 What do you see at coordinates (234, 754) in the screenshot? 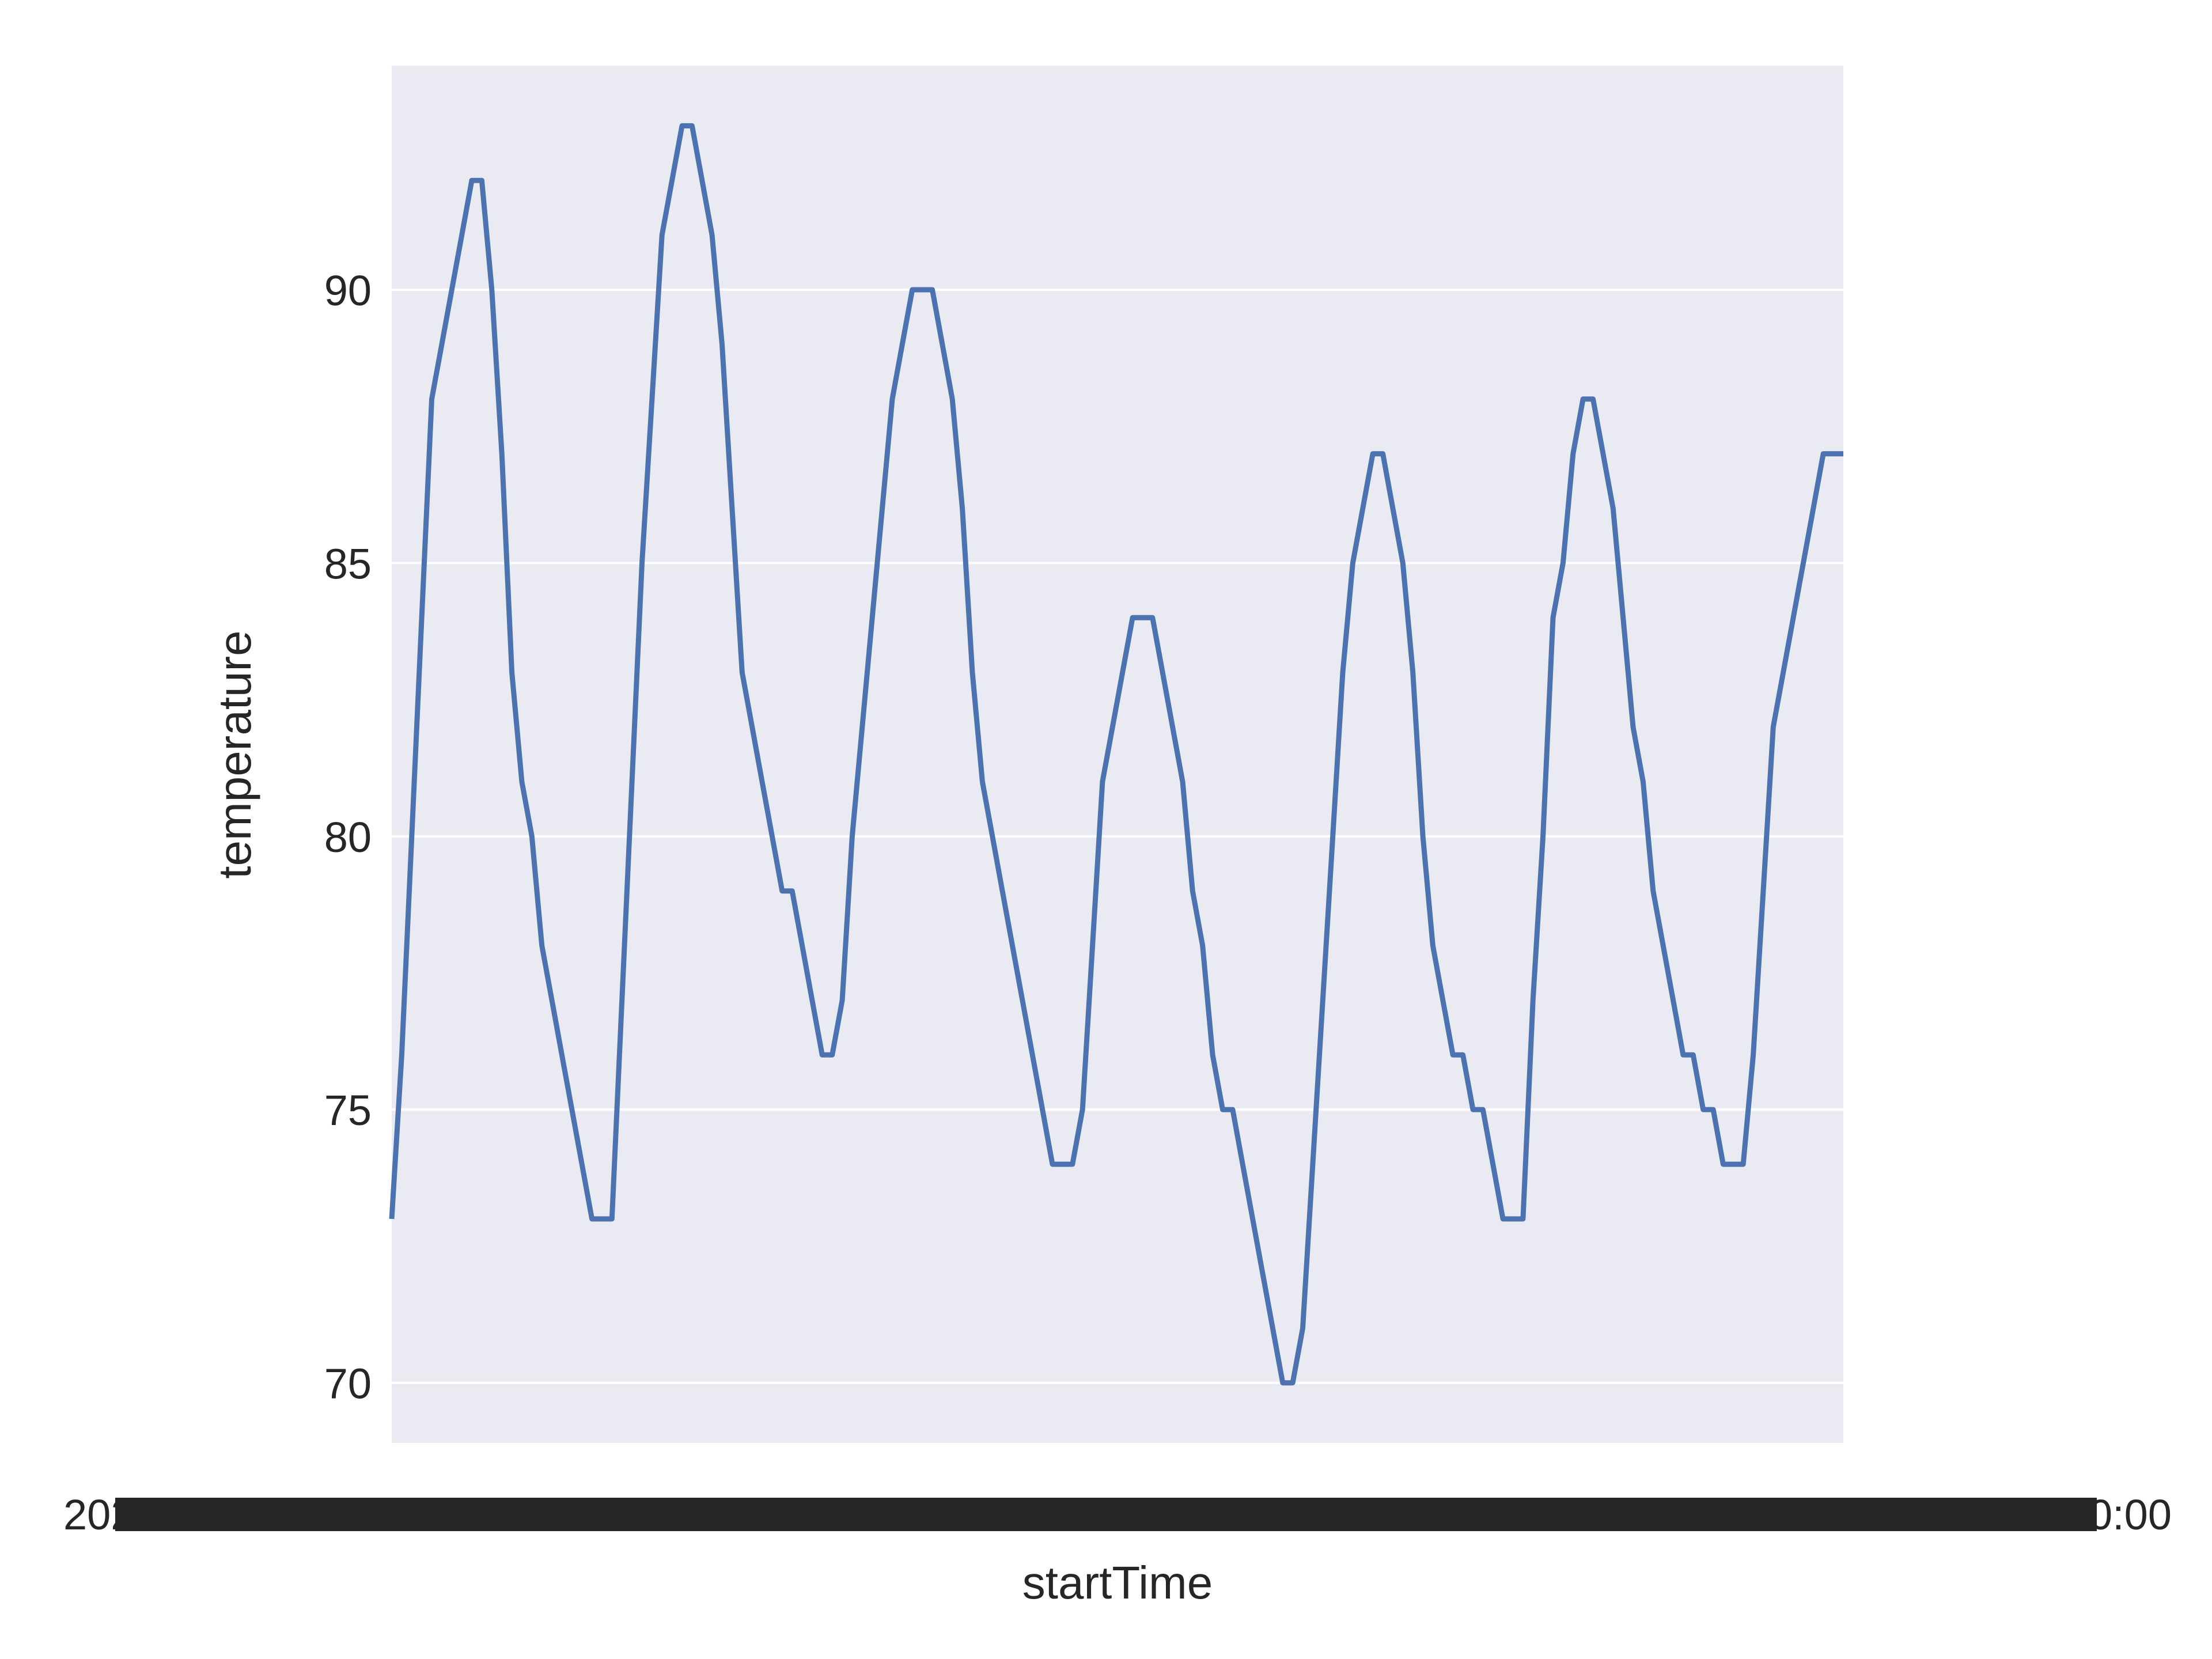
I see `y-axis-label: temperature` at bounding box center [234, 754].